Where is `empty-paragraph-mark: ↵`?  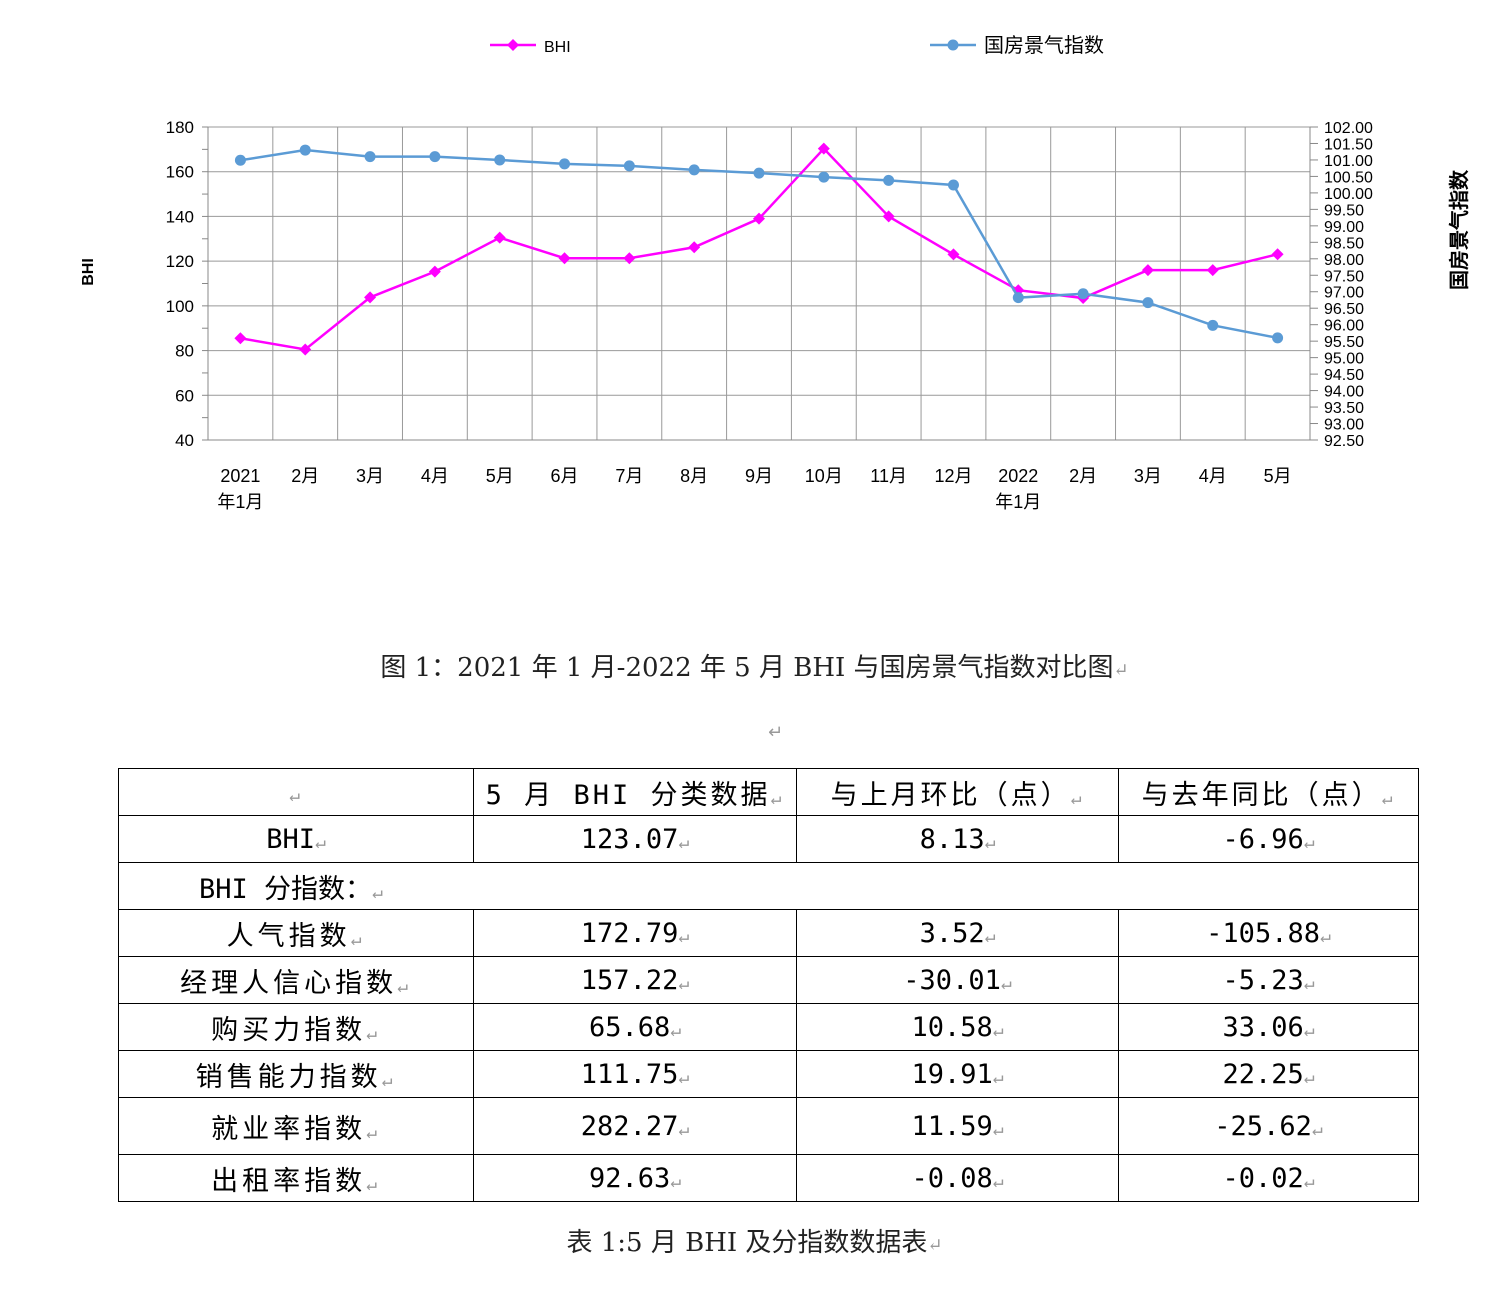
empty-paragraph-mark: ↵ is located at coordinates (776, 732).